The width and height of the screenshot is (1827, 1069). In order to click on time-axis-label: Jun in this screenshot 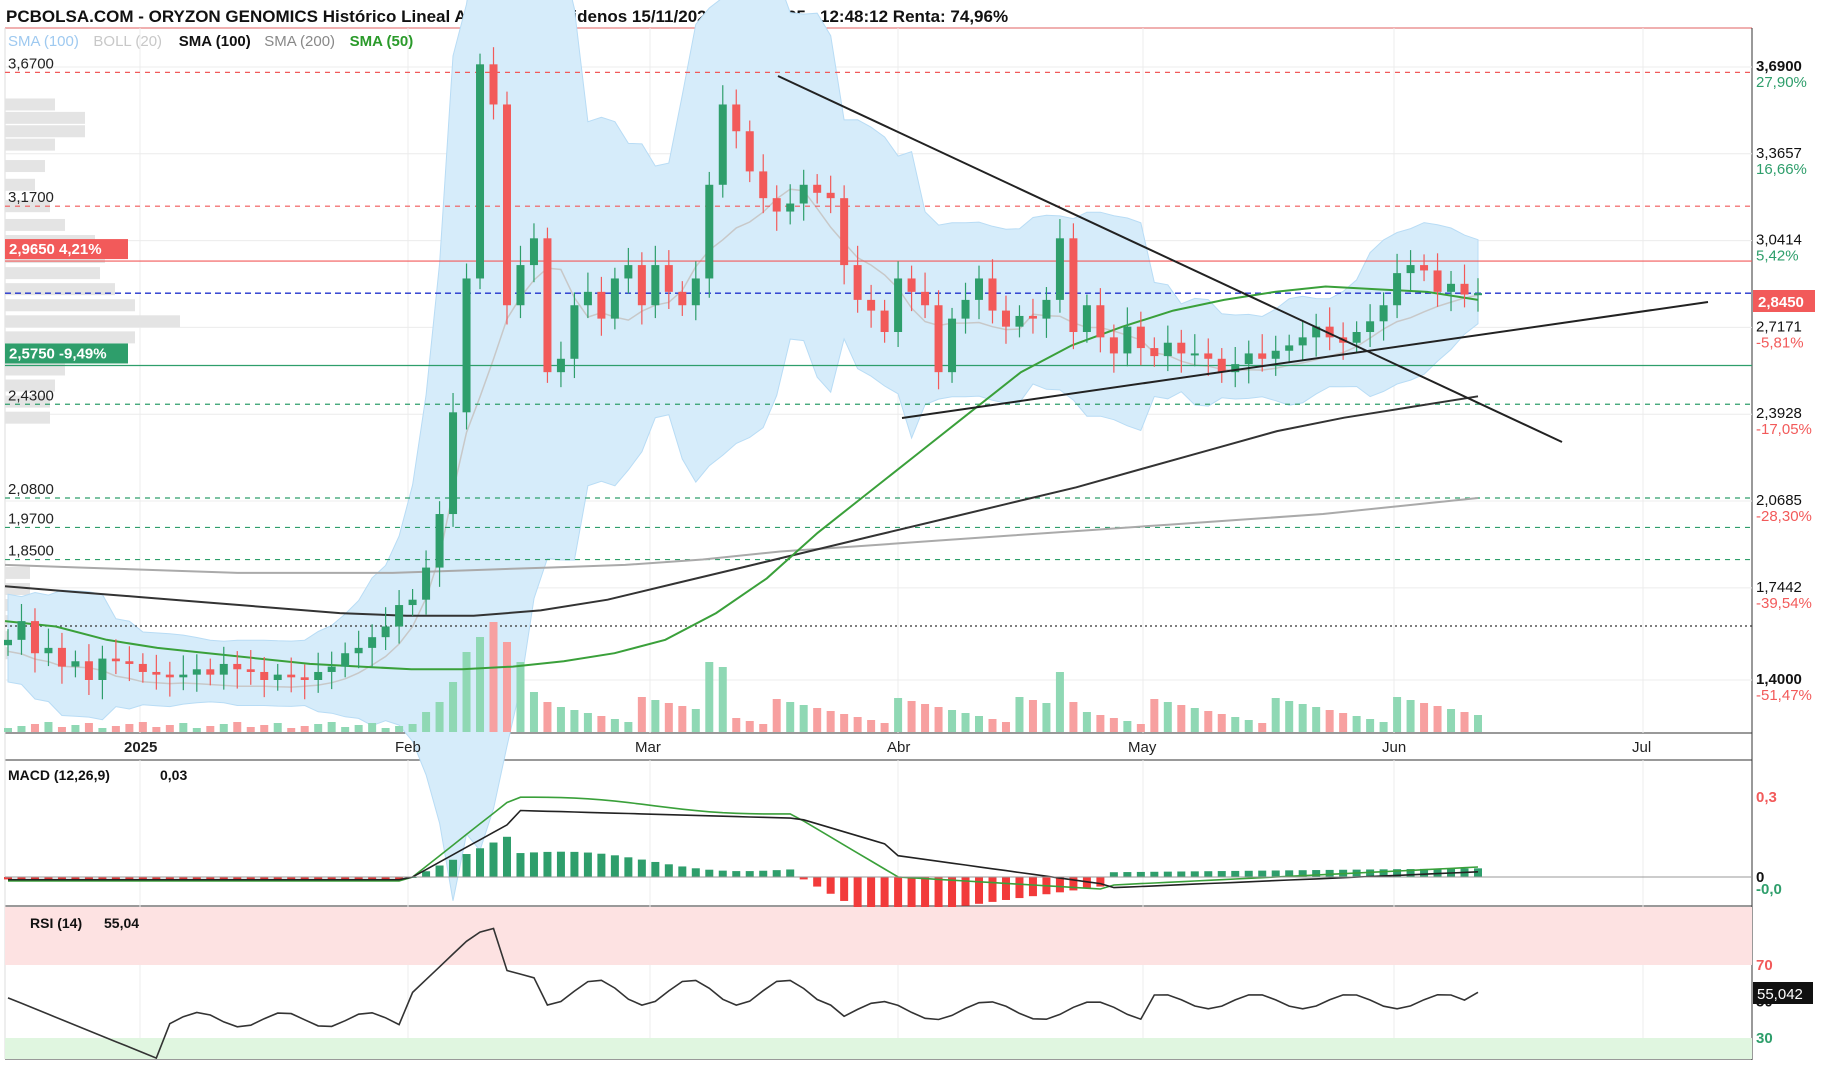, I will do `click(1394, 747)`.